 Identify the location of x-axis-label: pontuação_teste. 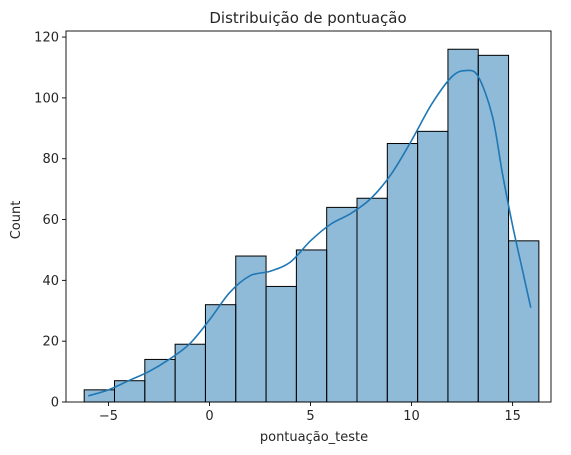
(314, 437).